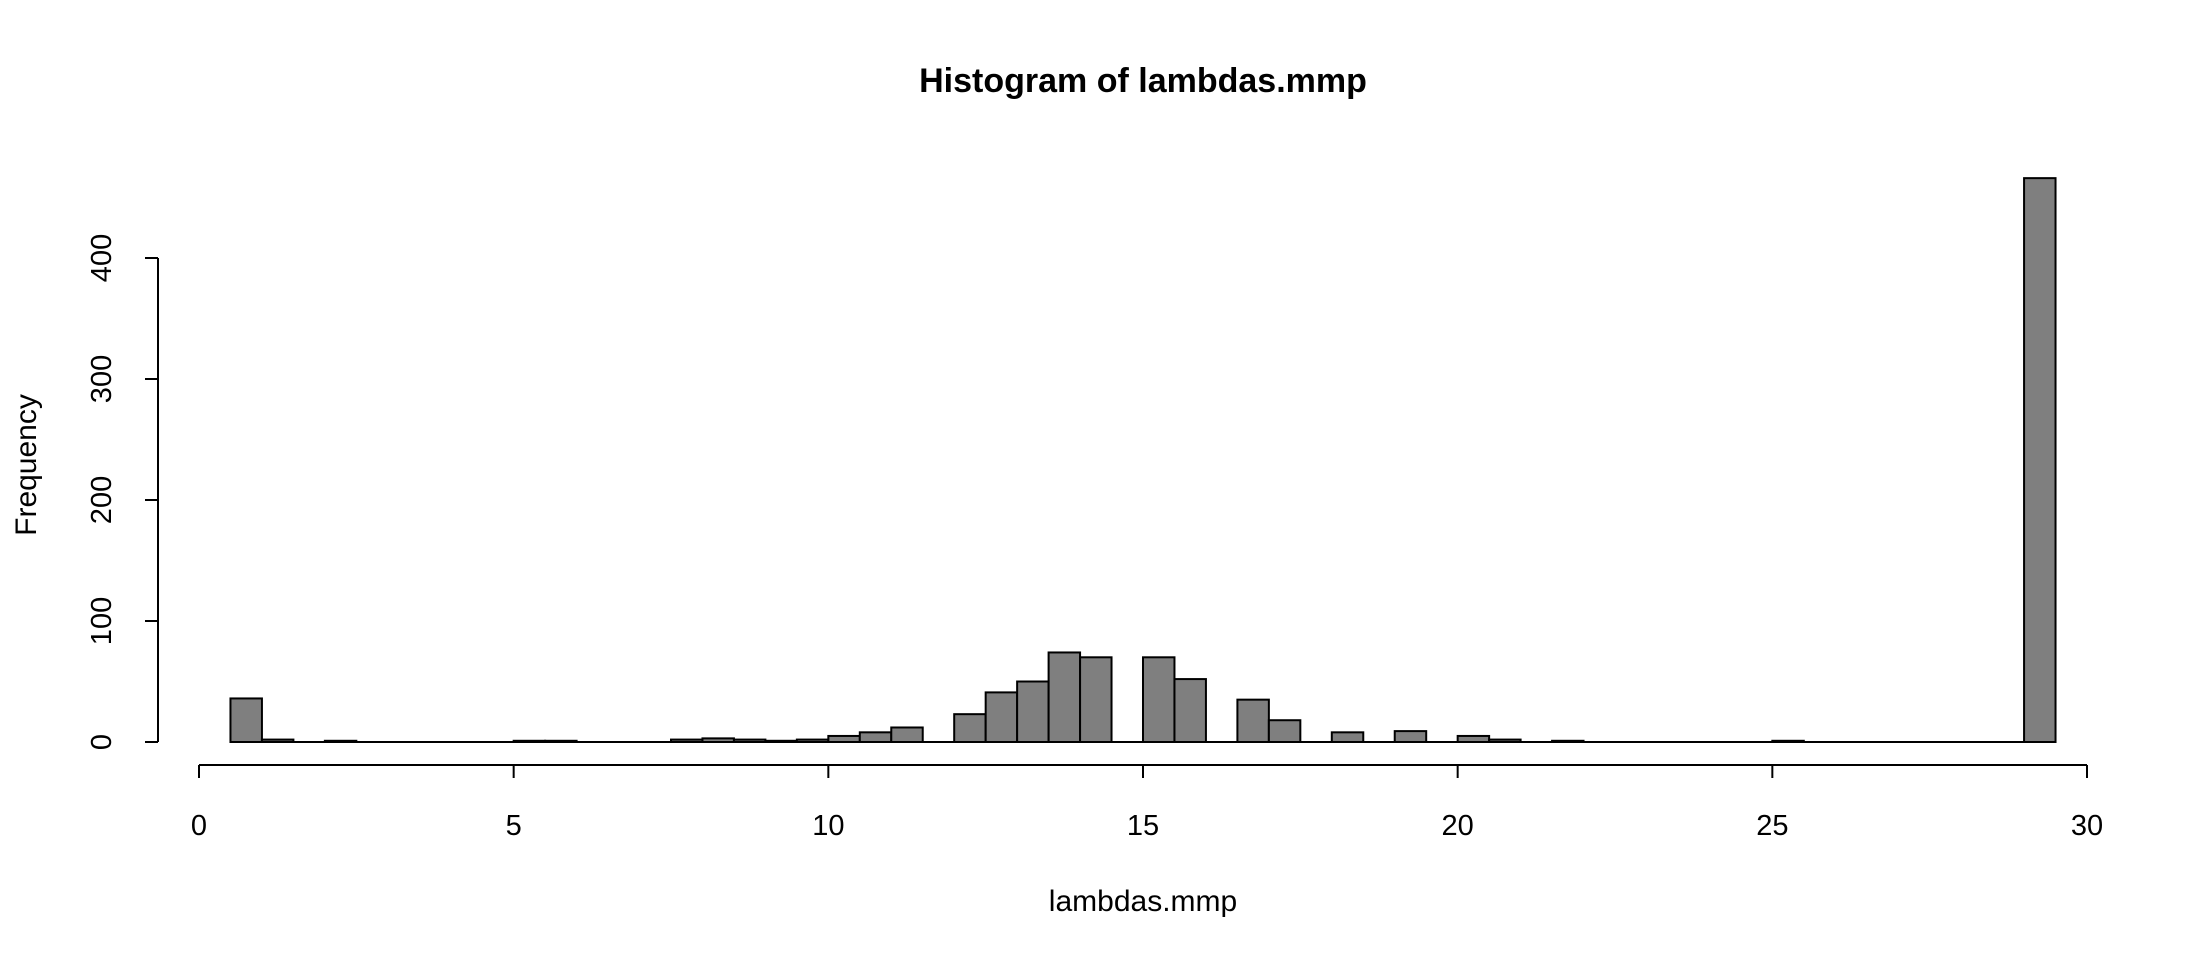  Describe the element at coordinates (1143, 901) in the screenshot. I see `x-axis-label: lambdas.mmp` at that location.